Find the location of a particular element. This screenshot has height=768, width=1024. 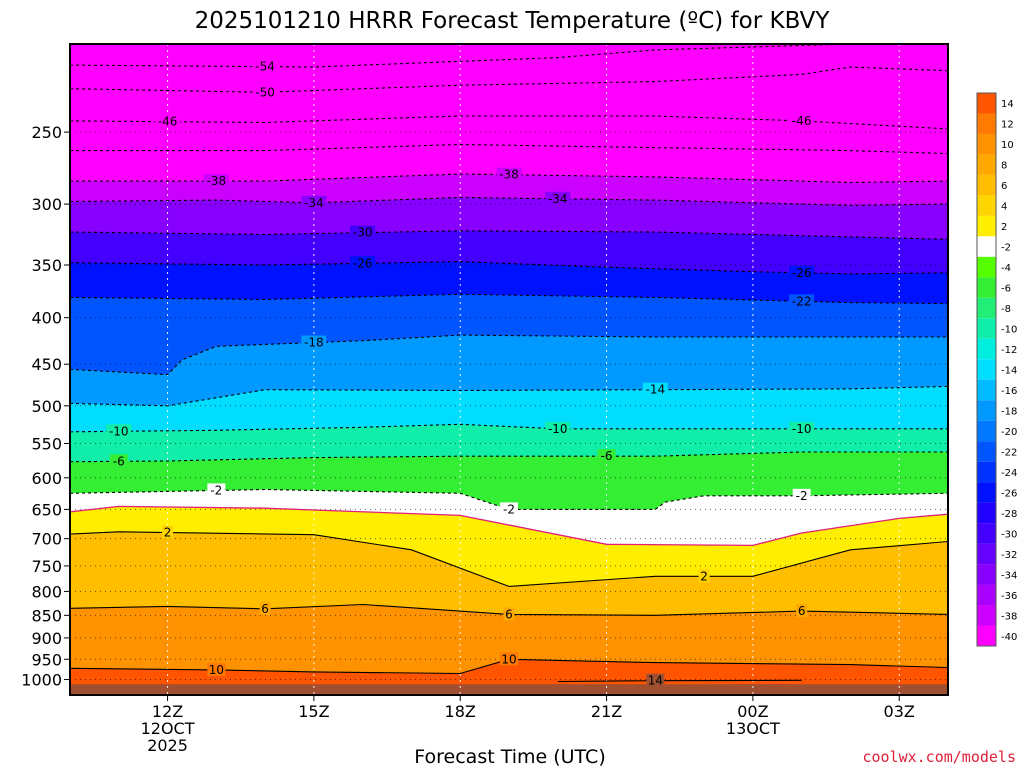

x-tick-label-21z: 21Z is located at coordinates (606, 711).